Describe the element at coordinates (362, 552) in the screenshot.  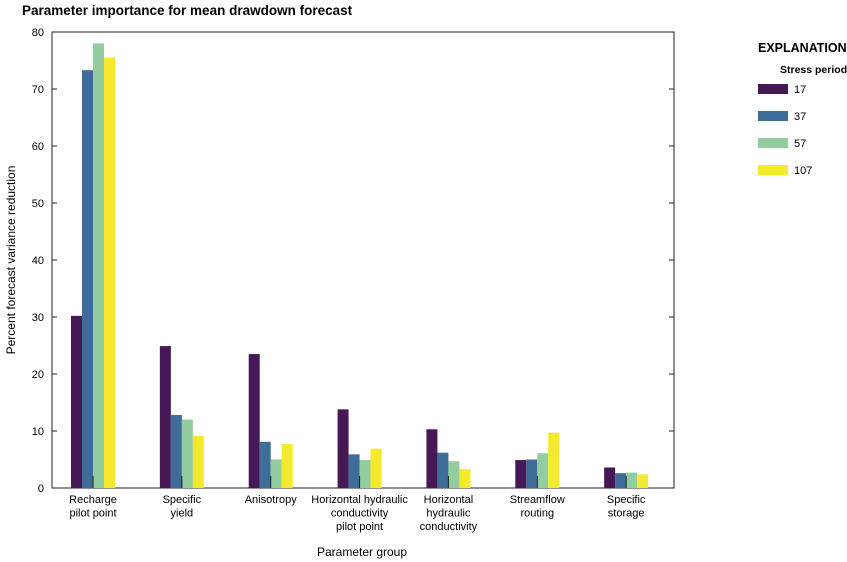
I see `x-axis-label: Parameter group` at that location.